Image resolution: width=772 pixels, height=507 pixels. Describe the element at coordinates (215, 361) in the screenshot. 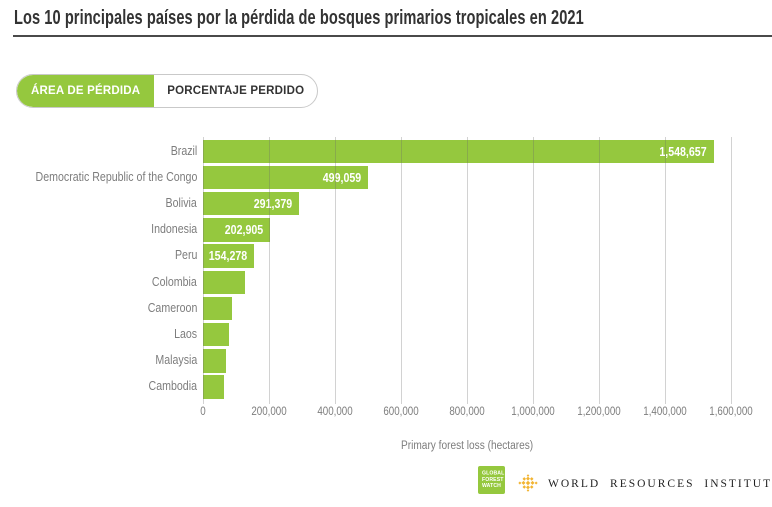

I see `bar-malaysia` at that location.